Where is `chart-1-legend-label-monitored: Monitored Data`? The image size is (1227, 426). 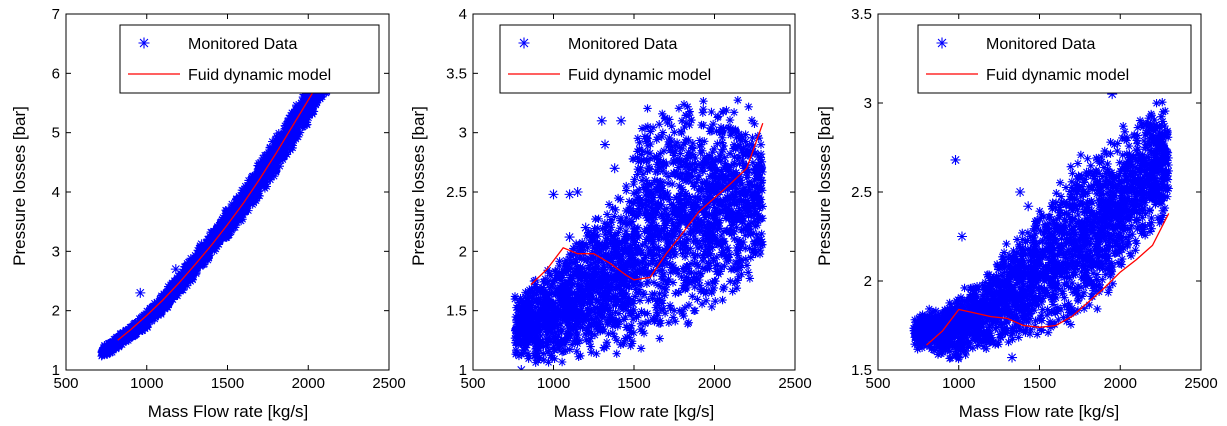
chart-1-legend-label-monitored: Monitored Data is located at coordinates (242, 44).